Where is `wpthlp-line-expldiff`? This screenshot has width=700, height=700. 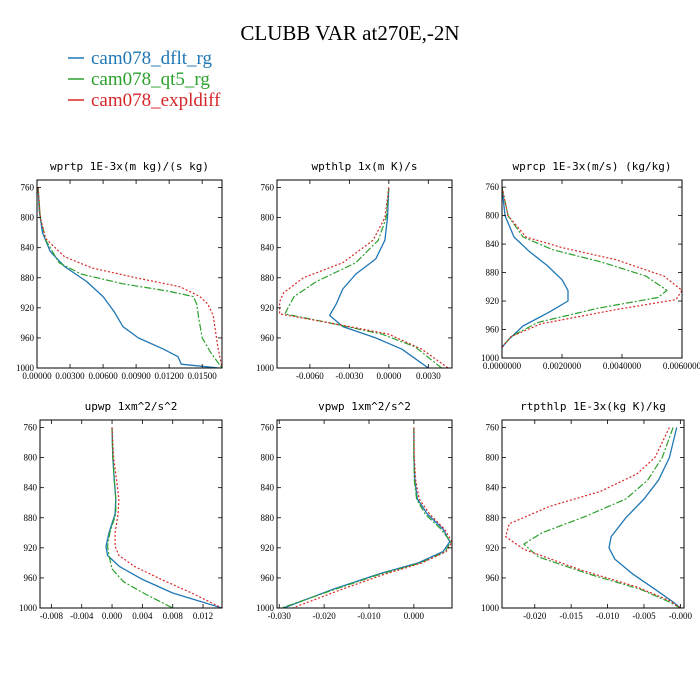
wpthlp-line-expldiff is located at coordinates (364, 277).